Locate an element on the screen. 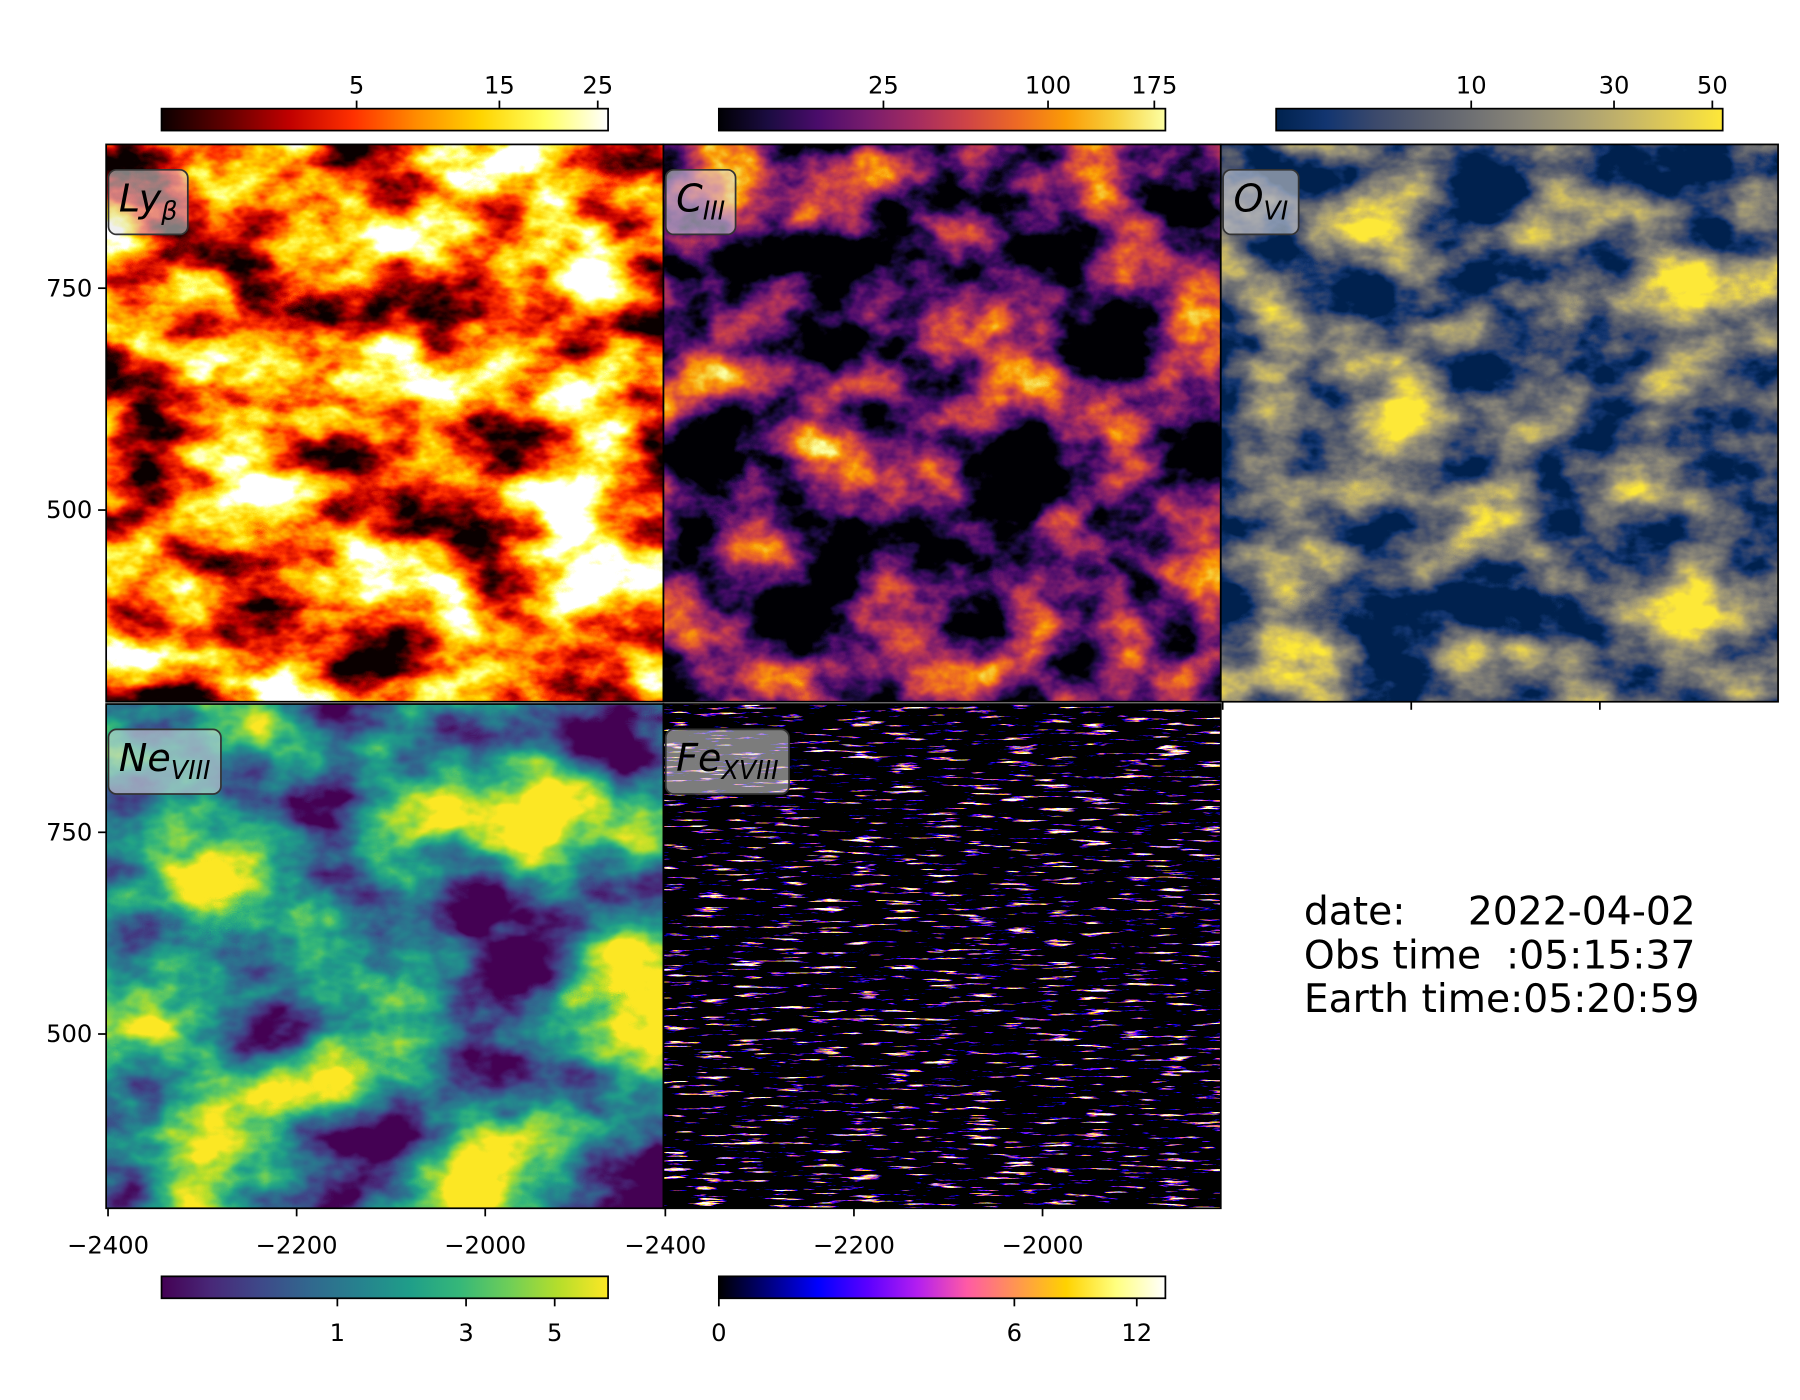  colorbar-tick-label: 6 is located at coordinates (1014, 1333).